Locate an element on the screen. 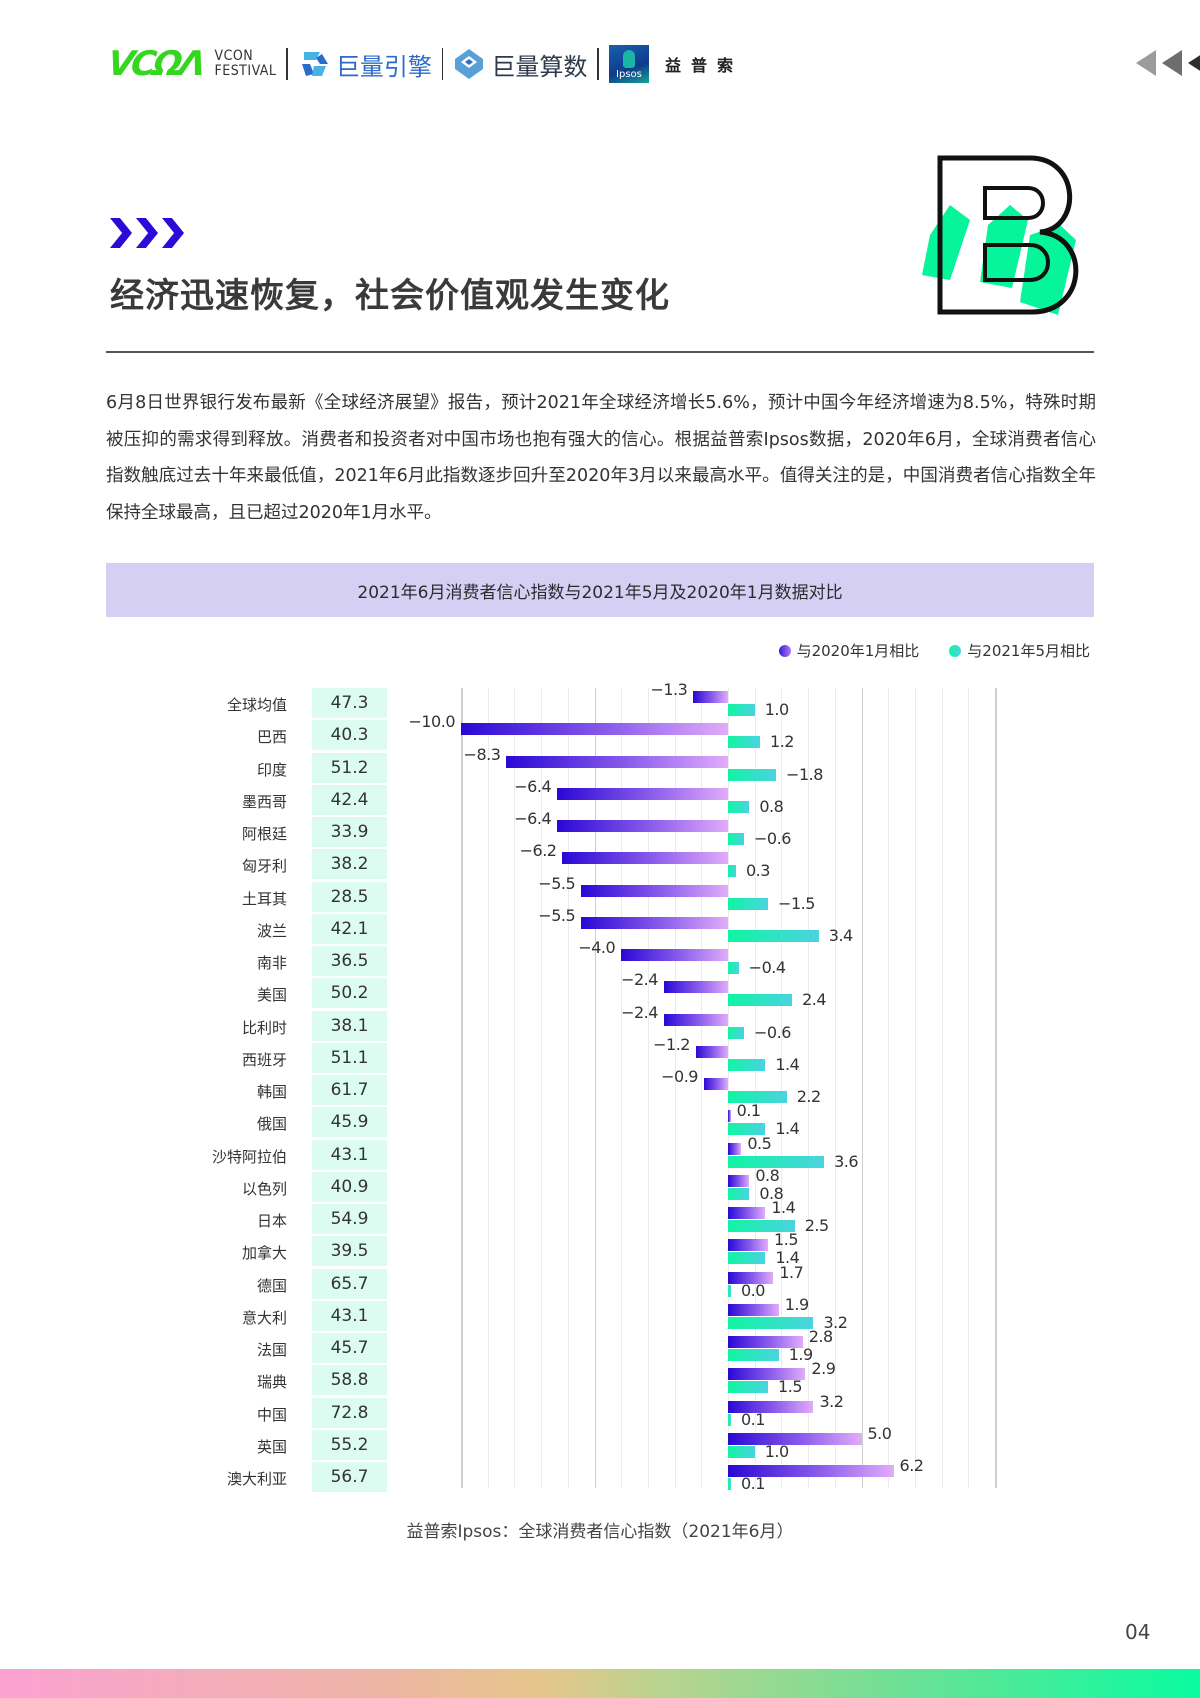 The height and width of the screenshot is (1698, 1200). index-value: 43.1 is located at coordinates (349, 1315).